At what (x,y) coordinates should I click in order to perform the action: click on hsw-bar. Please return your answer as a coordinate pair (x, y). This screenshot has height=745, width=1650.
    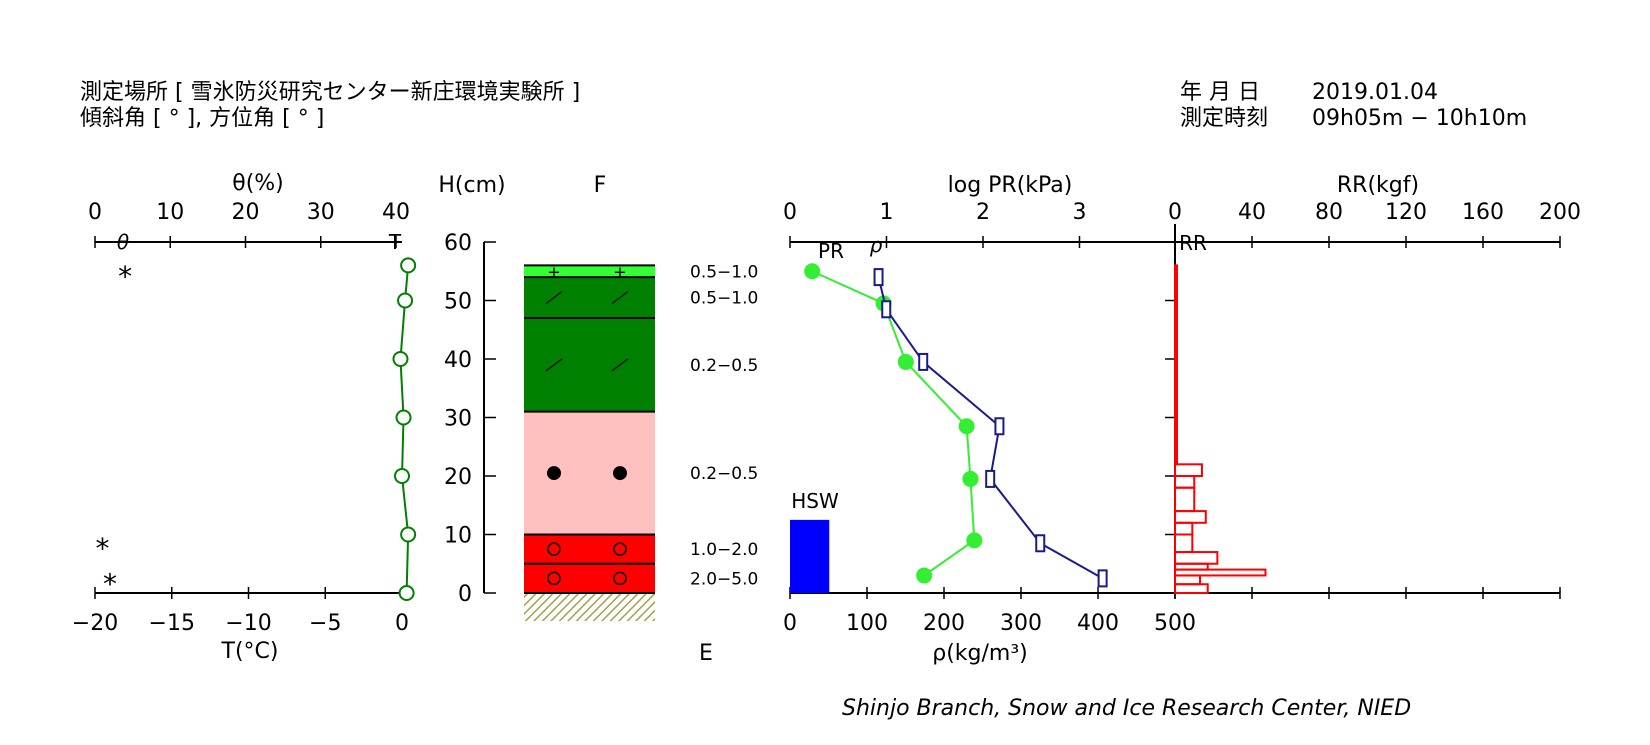
    Looking at the image, I should click on (810, 556).